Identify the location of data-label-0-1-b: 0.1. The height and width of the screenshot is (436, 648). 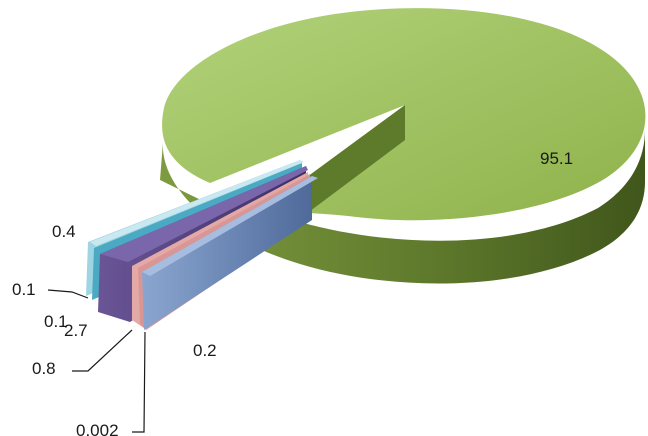
(56, 321).